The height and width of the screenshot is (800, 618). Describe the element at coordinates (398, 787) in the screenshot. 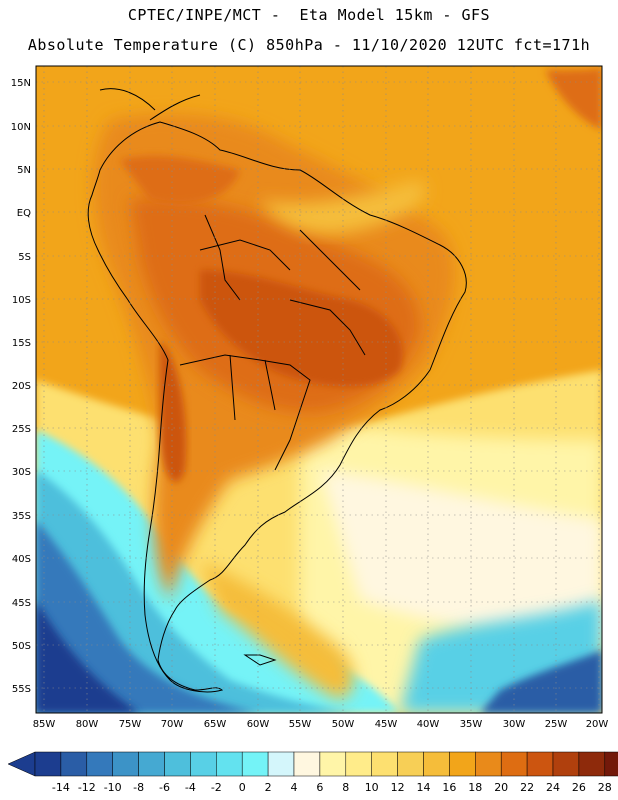

I see `colorbar-label: 12` at that location.